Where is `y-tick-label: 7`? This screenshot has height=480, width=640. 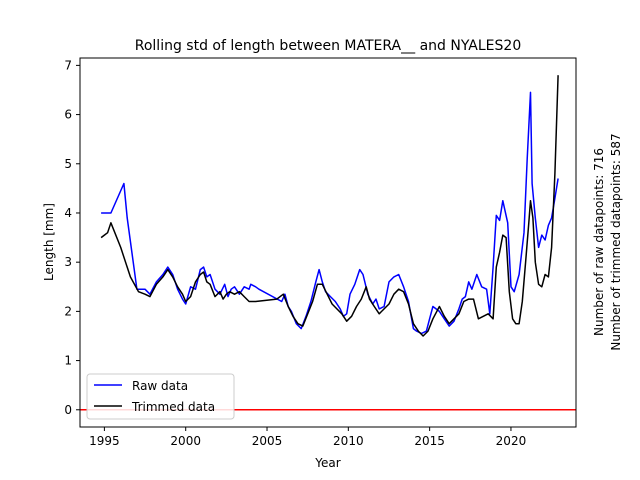 y-tick-label: 7 is located at coordinates (68, 65).